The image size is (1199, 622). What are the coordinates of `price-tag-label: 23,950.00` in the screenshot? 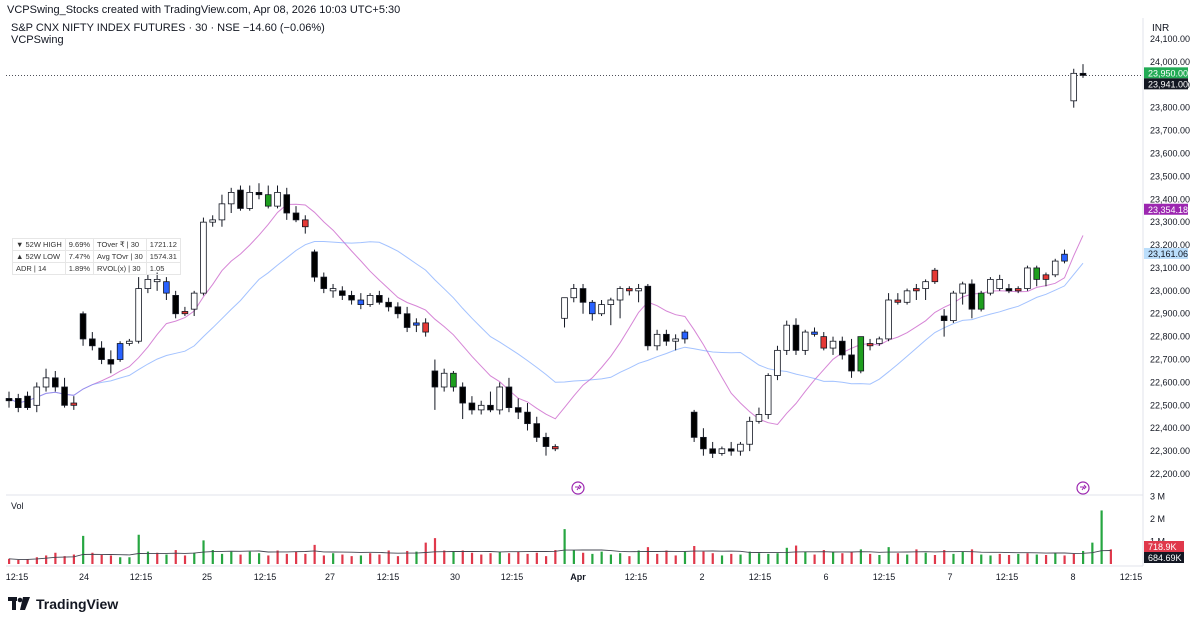 It's located at (1168, 73).